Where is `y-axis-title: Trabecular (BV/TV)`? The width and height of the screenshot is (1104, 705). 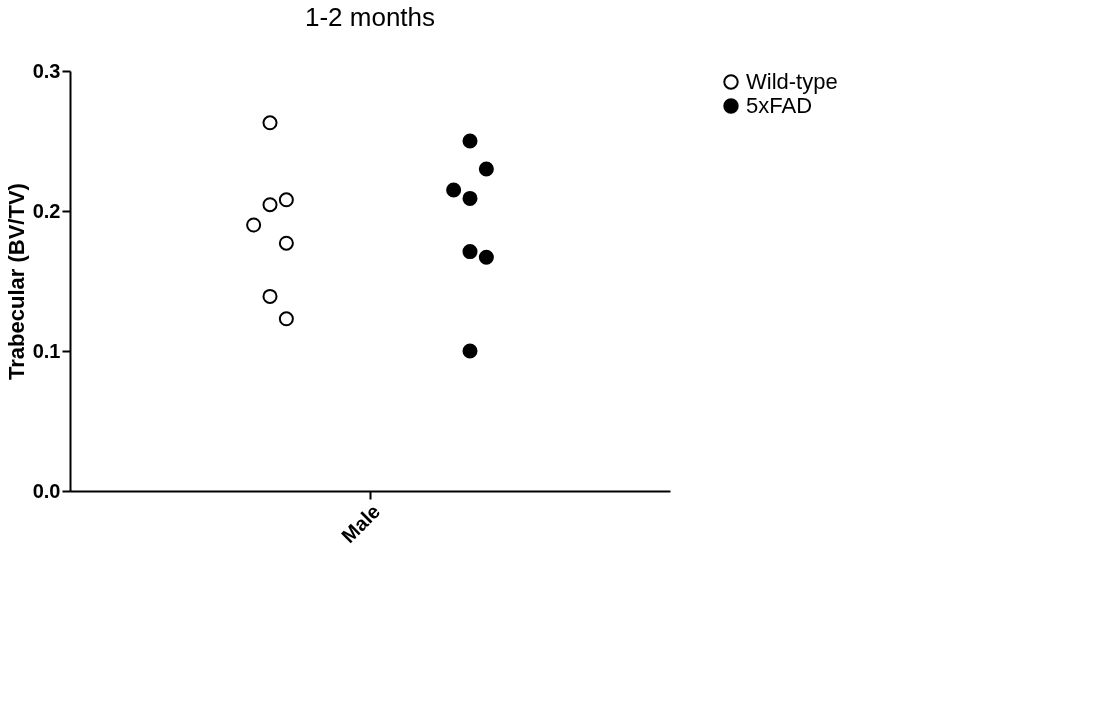
y-axis-title: Trabecular (BV/TV) is located at coordinates (16, 281).